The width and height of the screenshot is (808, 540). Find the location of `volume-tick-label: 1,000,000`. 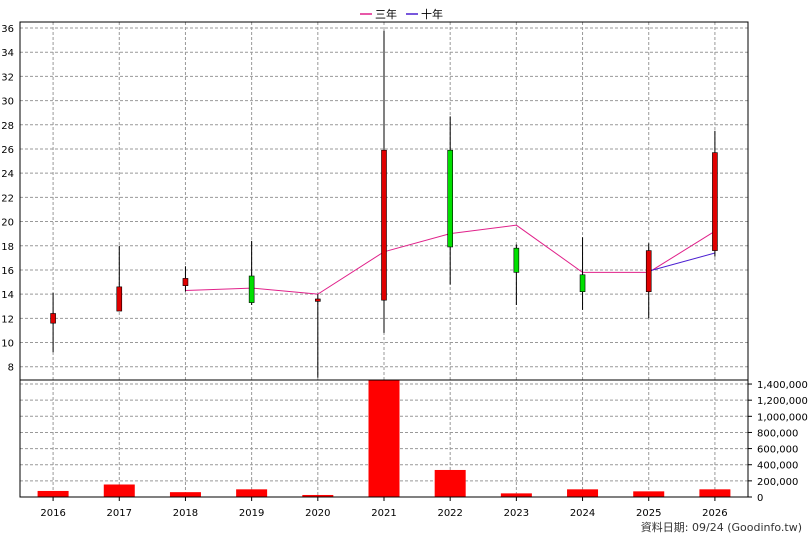

volume-tick-label: 1,000,000 is located at coordinates (782, 417).